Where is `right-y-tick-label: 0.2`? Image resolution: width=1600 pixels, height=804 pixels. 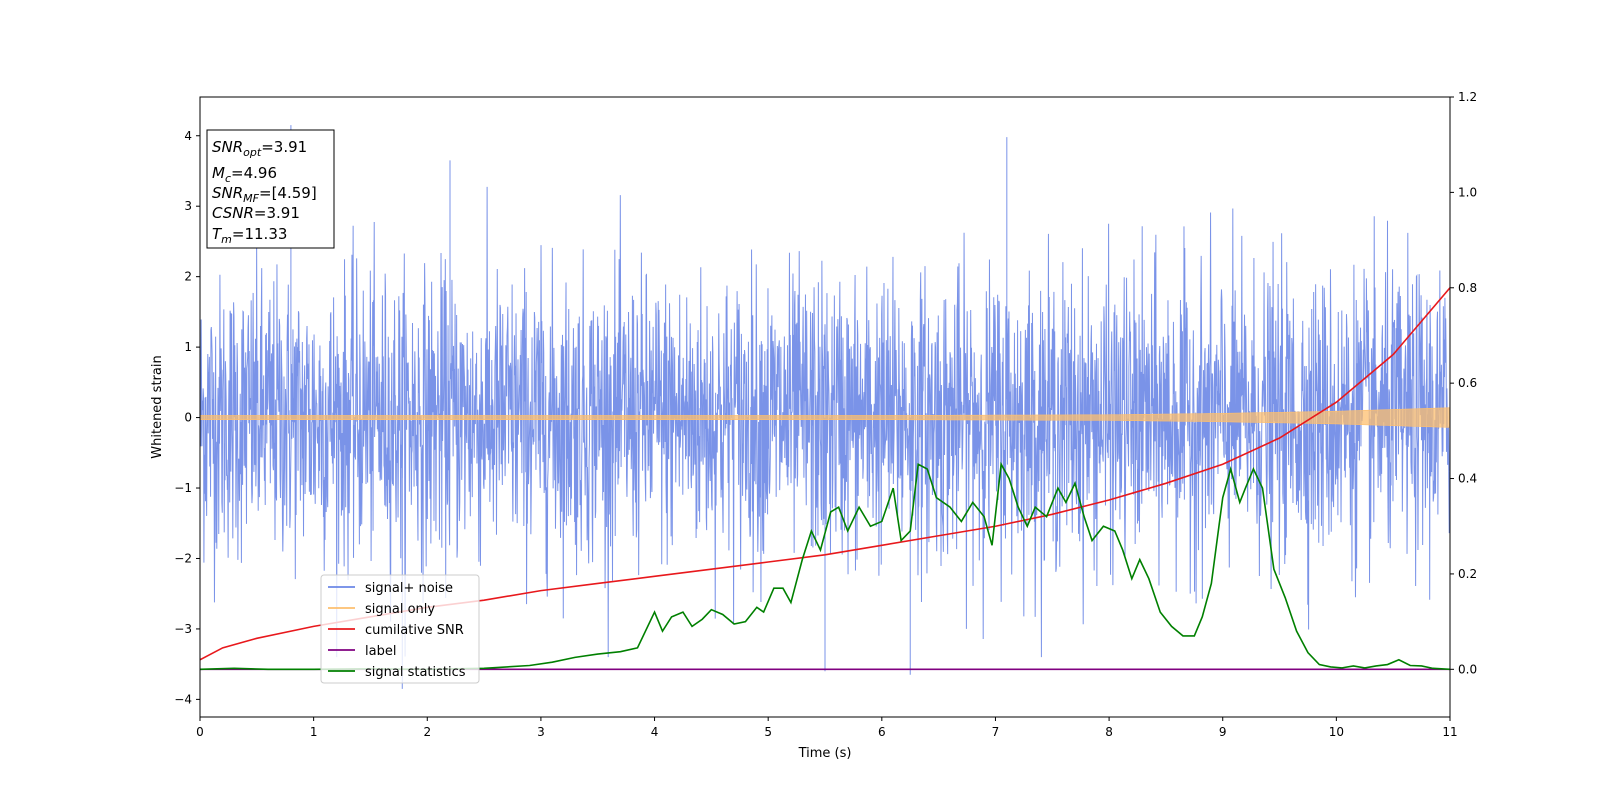 right-y-tick-label: 0.2 is located at coordinates (1467, 574).